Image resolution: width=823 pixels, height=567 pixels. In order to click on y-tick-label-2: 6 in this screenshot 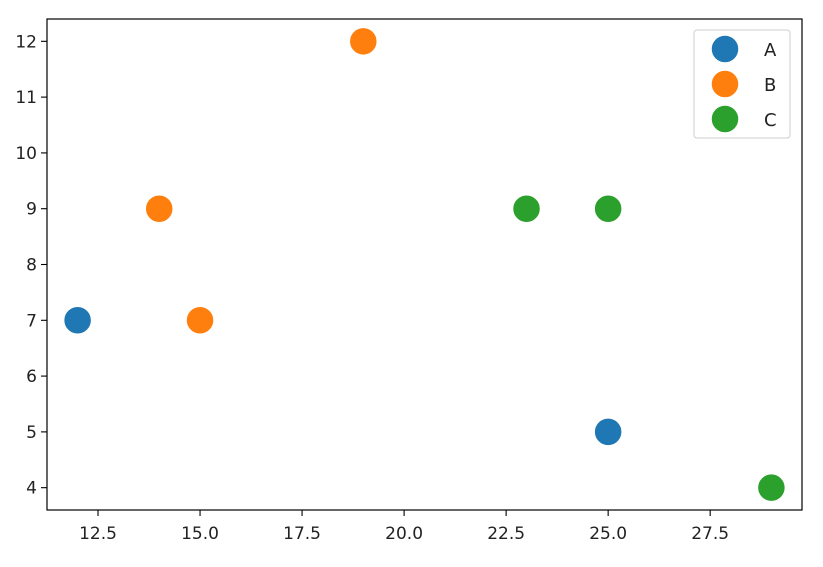, I will do `click(31, 377)`.